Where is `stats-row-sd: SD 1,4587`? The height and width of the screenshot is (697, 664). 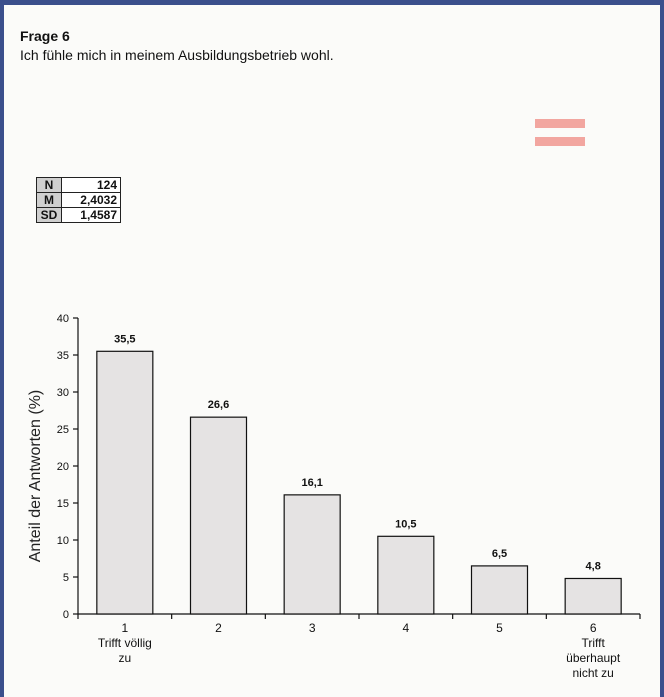
stats-row-sd: SD 1,4587 is located at coordinates (78, 215).